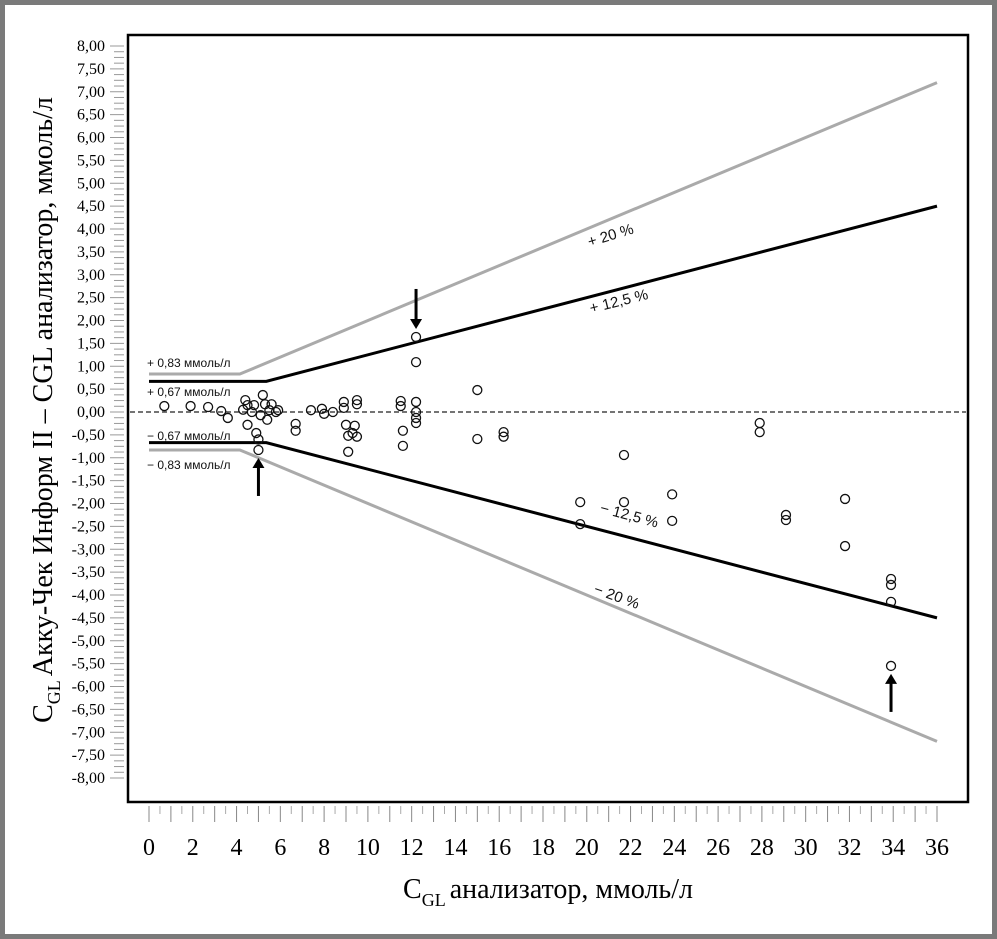 The width and height of the screenshot is (997, 939). What do you see at coordinates (88, 687) in the screenshot?
I see `y-tick-label: -6,00` at bounding box center [88, 687].